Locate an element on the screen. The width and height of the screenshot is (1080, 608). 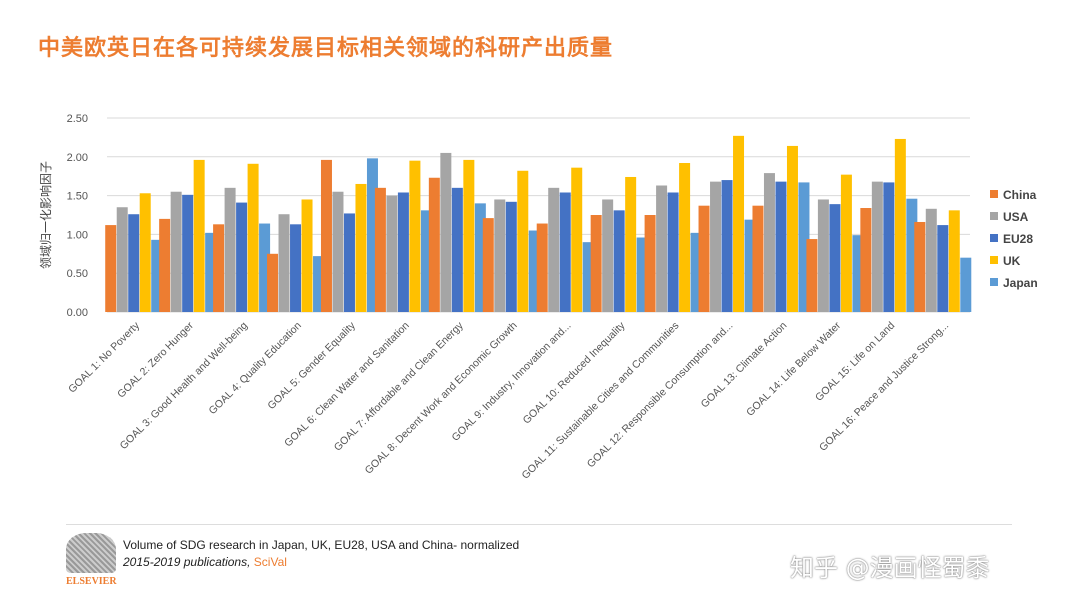
scival-link: SciVal is located at coordinates (270, 562).